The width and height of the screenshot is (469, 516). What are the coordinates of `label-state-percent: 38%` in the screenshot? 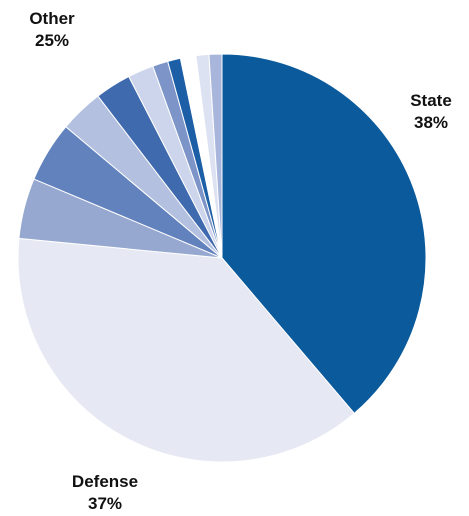 It's located at (431, 122).